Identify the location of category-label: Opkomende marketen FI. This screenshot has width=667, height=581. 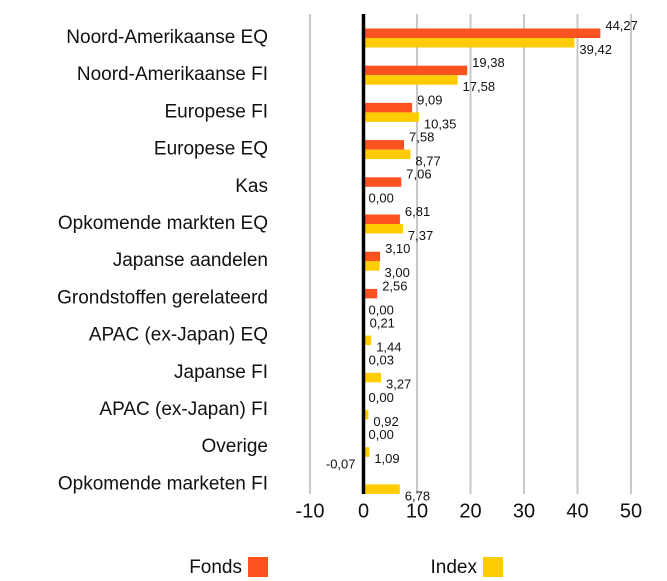
(163, 483).